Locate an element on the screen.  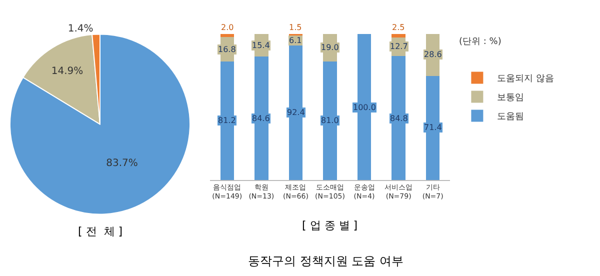
data-label: 12.7 is located at coordinates (399, 46).